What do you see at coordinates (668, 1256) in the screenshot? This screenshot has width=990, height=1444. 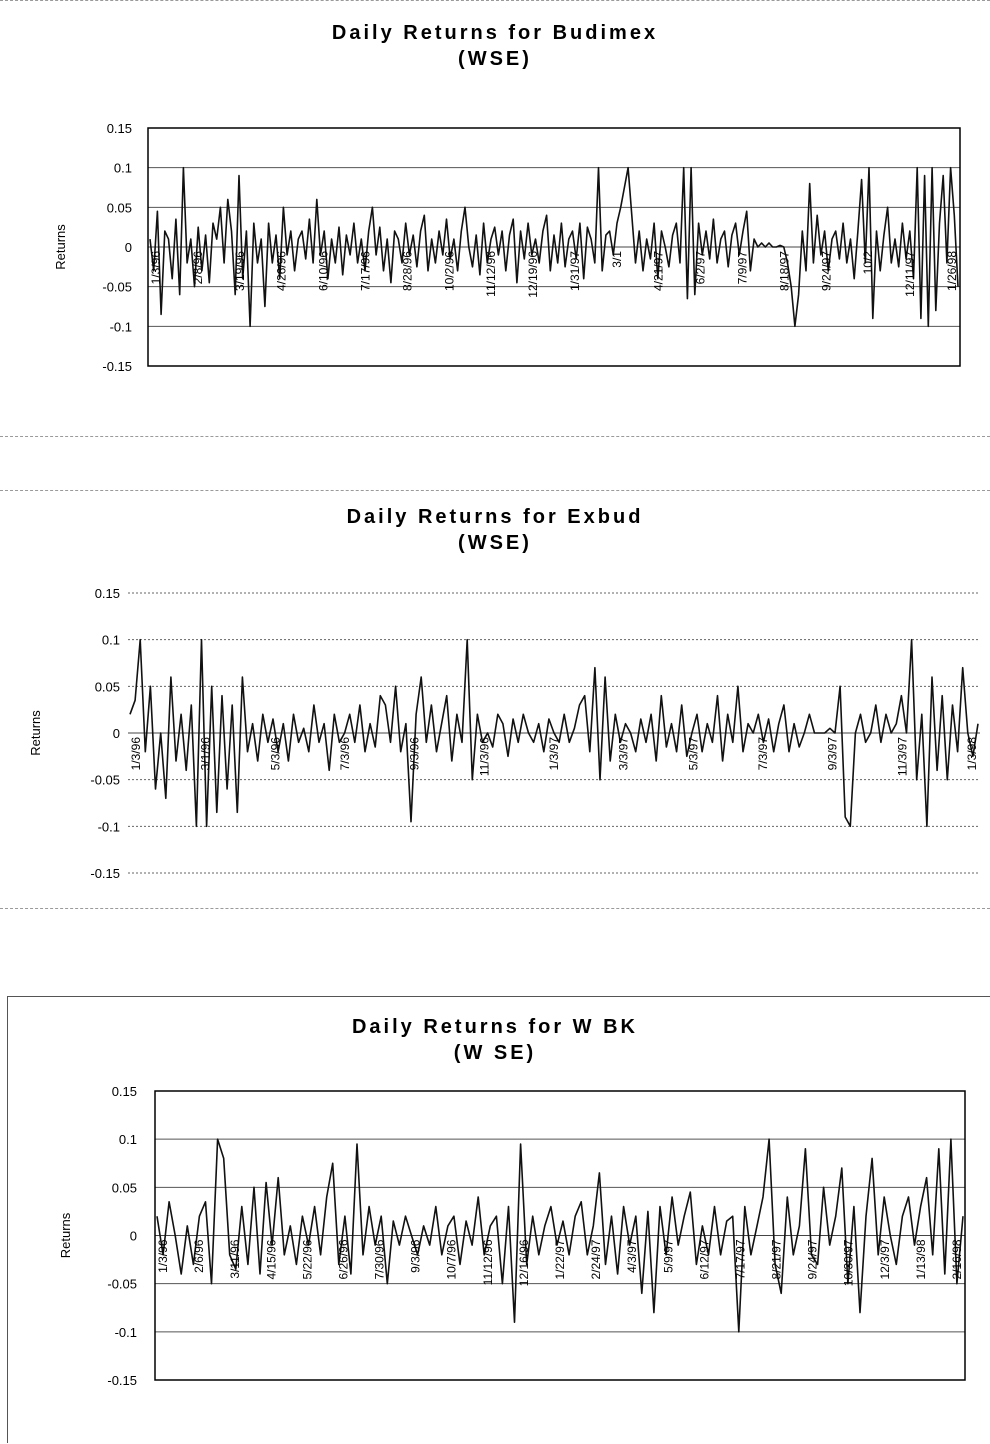 I see `x-tick-label: 5/9/97` at bounding box center [668, 1256].